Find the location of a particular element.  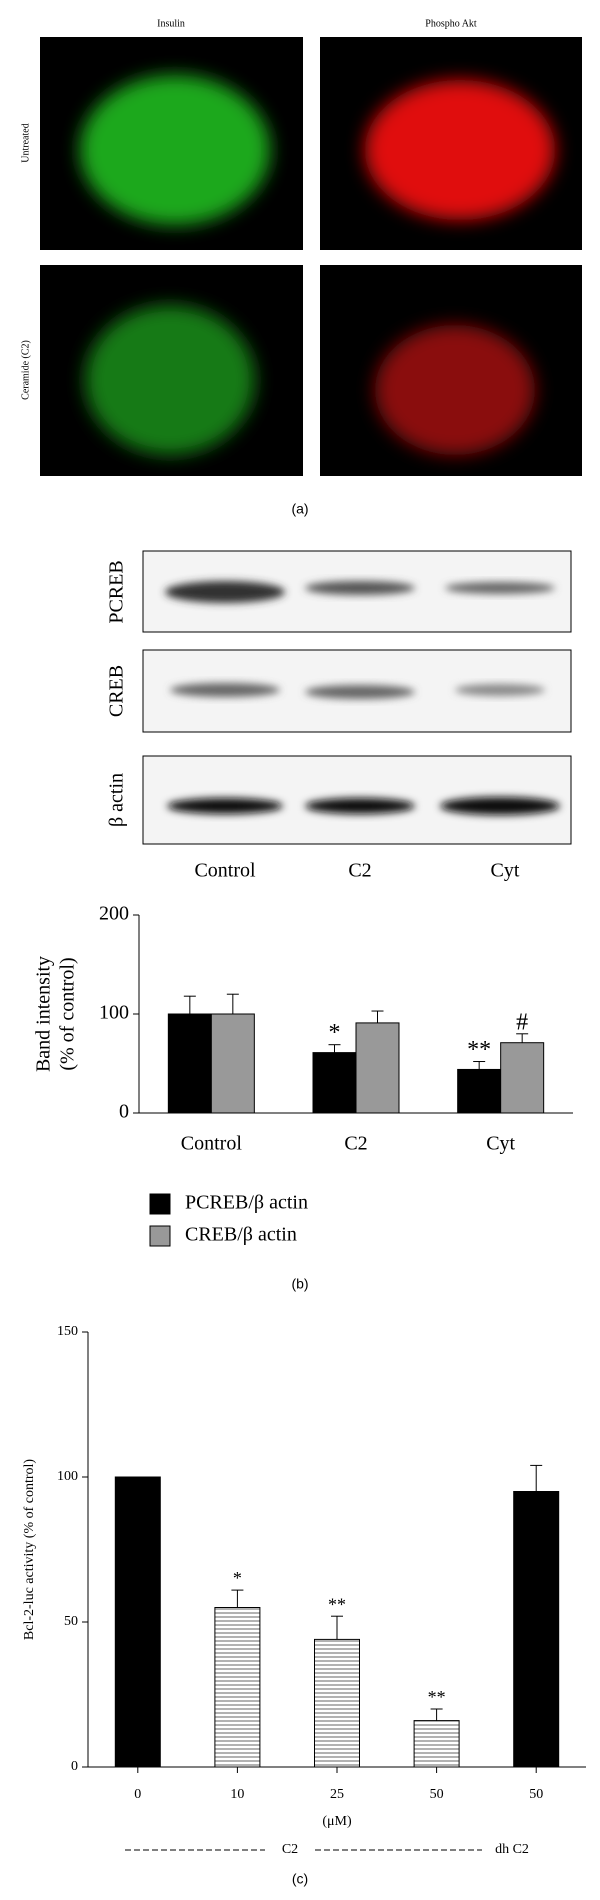

row-label: Untreated is located at coordinates (25, 142).